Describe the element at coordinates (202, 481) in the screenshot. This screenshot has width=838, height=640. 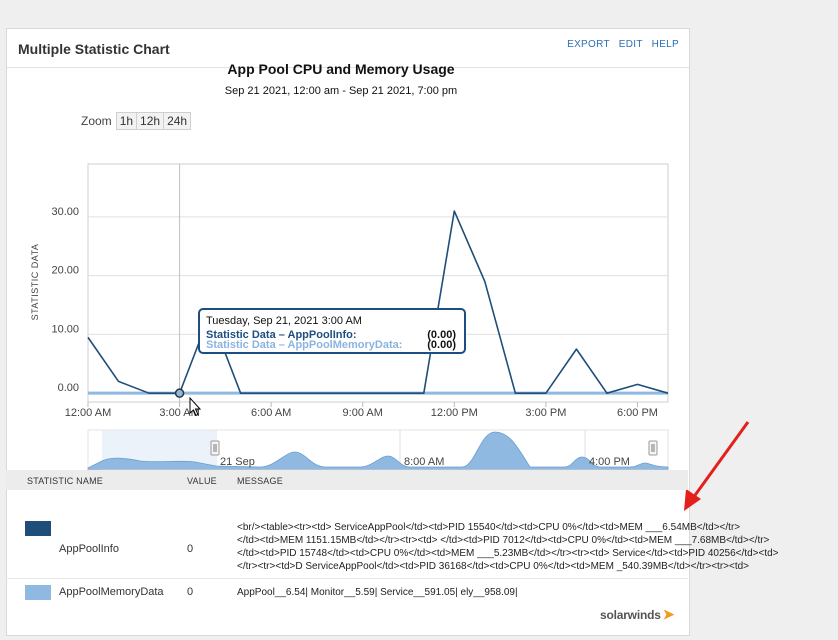
I see `column-header-value: VALUE` at that location.